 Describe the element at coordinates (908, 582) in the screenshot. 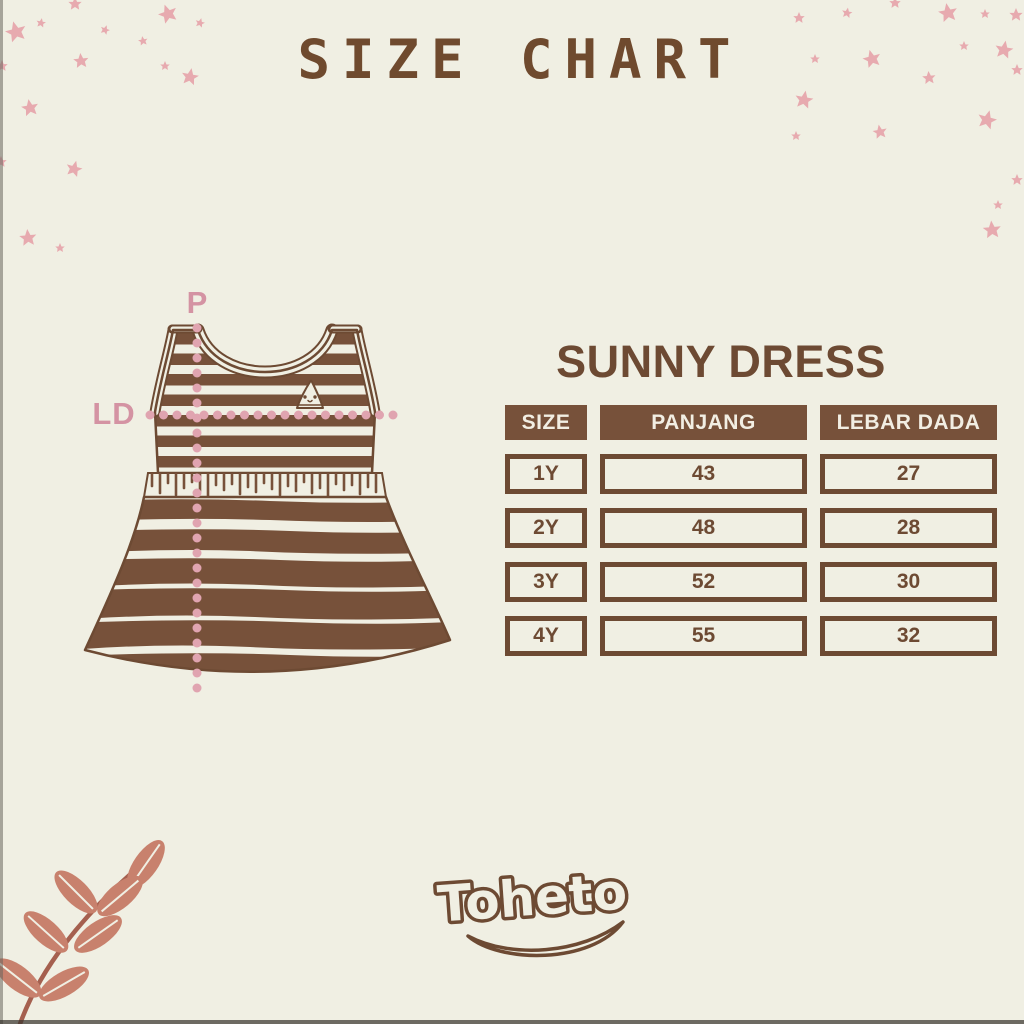

I see `table-row-lebar-dada: 30` at that location.